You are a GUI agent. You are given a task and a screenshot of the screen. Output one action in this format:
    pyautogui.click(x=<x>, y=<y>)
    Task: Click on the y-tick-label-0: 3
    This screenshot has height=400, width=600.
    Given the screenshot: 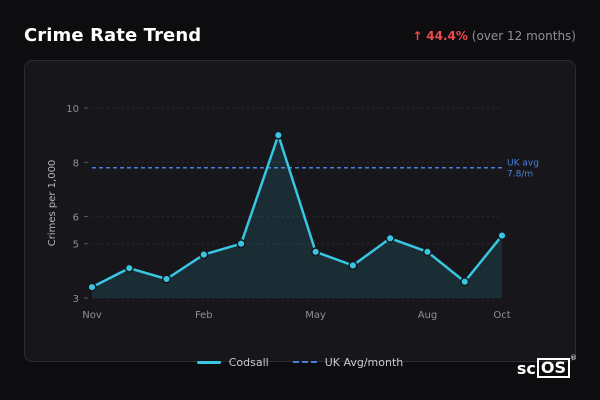 What is the action you would take?
    pyautogui.click(x=76, y=299)
    